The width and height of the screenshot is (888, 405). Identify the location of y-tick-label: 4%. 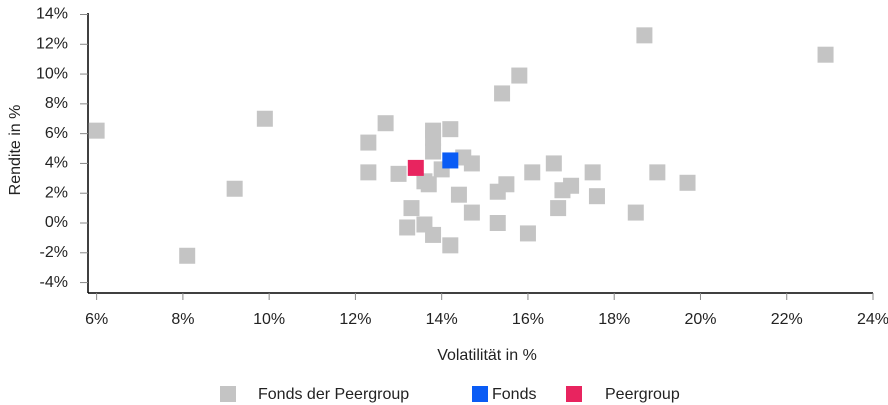
(56, 163).